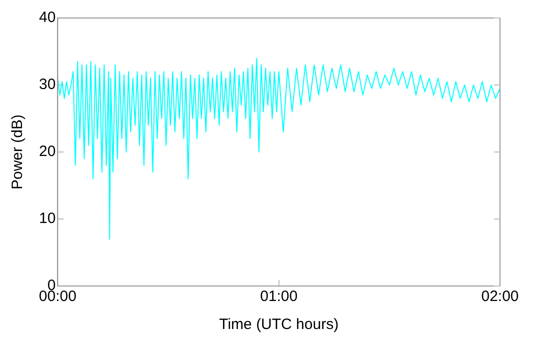  I want to click on y-axis-title: Power (dB), so click(17, 152).